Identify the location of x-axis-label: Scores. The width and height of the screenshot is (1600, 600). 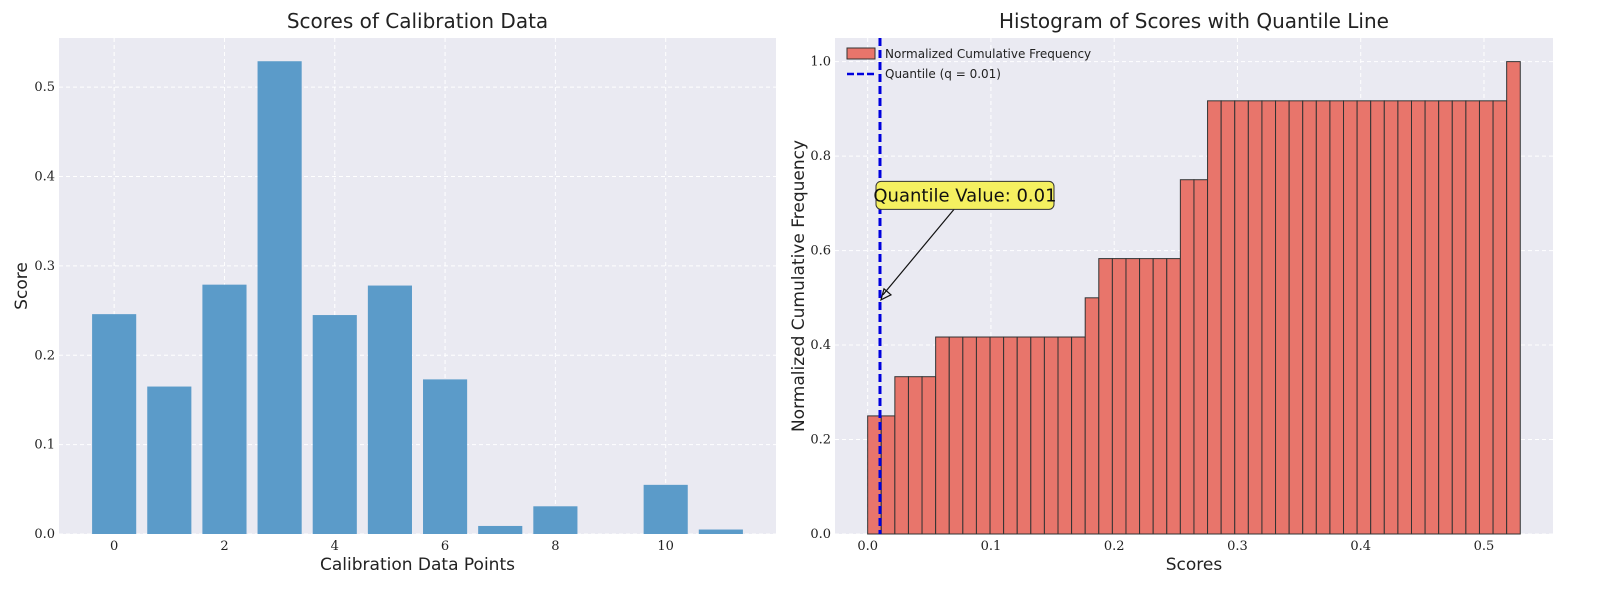
(1194, 565).